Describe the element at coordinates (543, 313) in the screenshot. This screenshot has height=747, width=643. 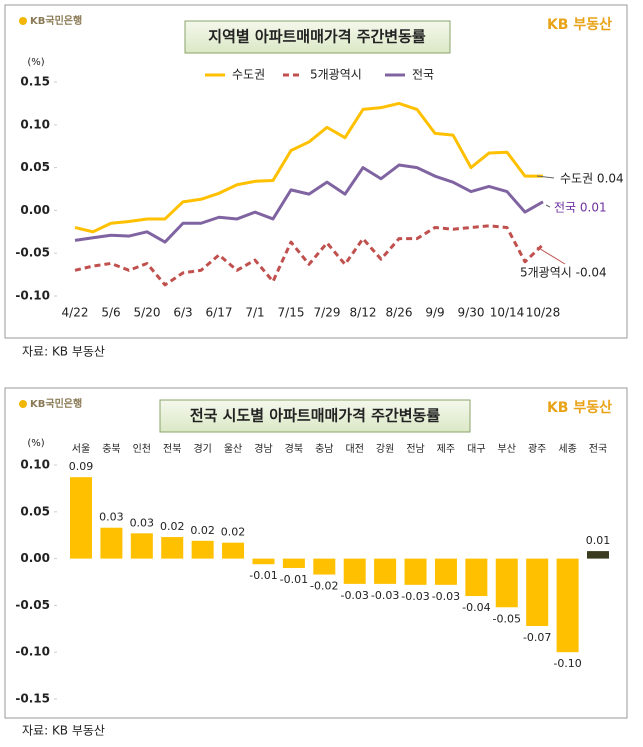
I see `x-tick-label: 10/28` at that location.